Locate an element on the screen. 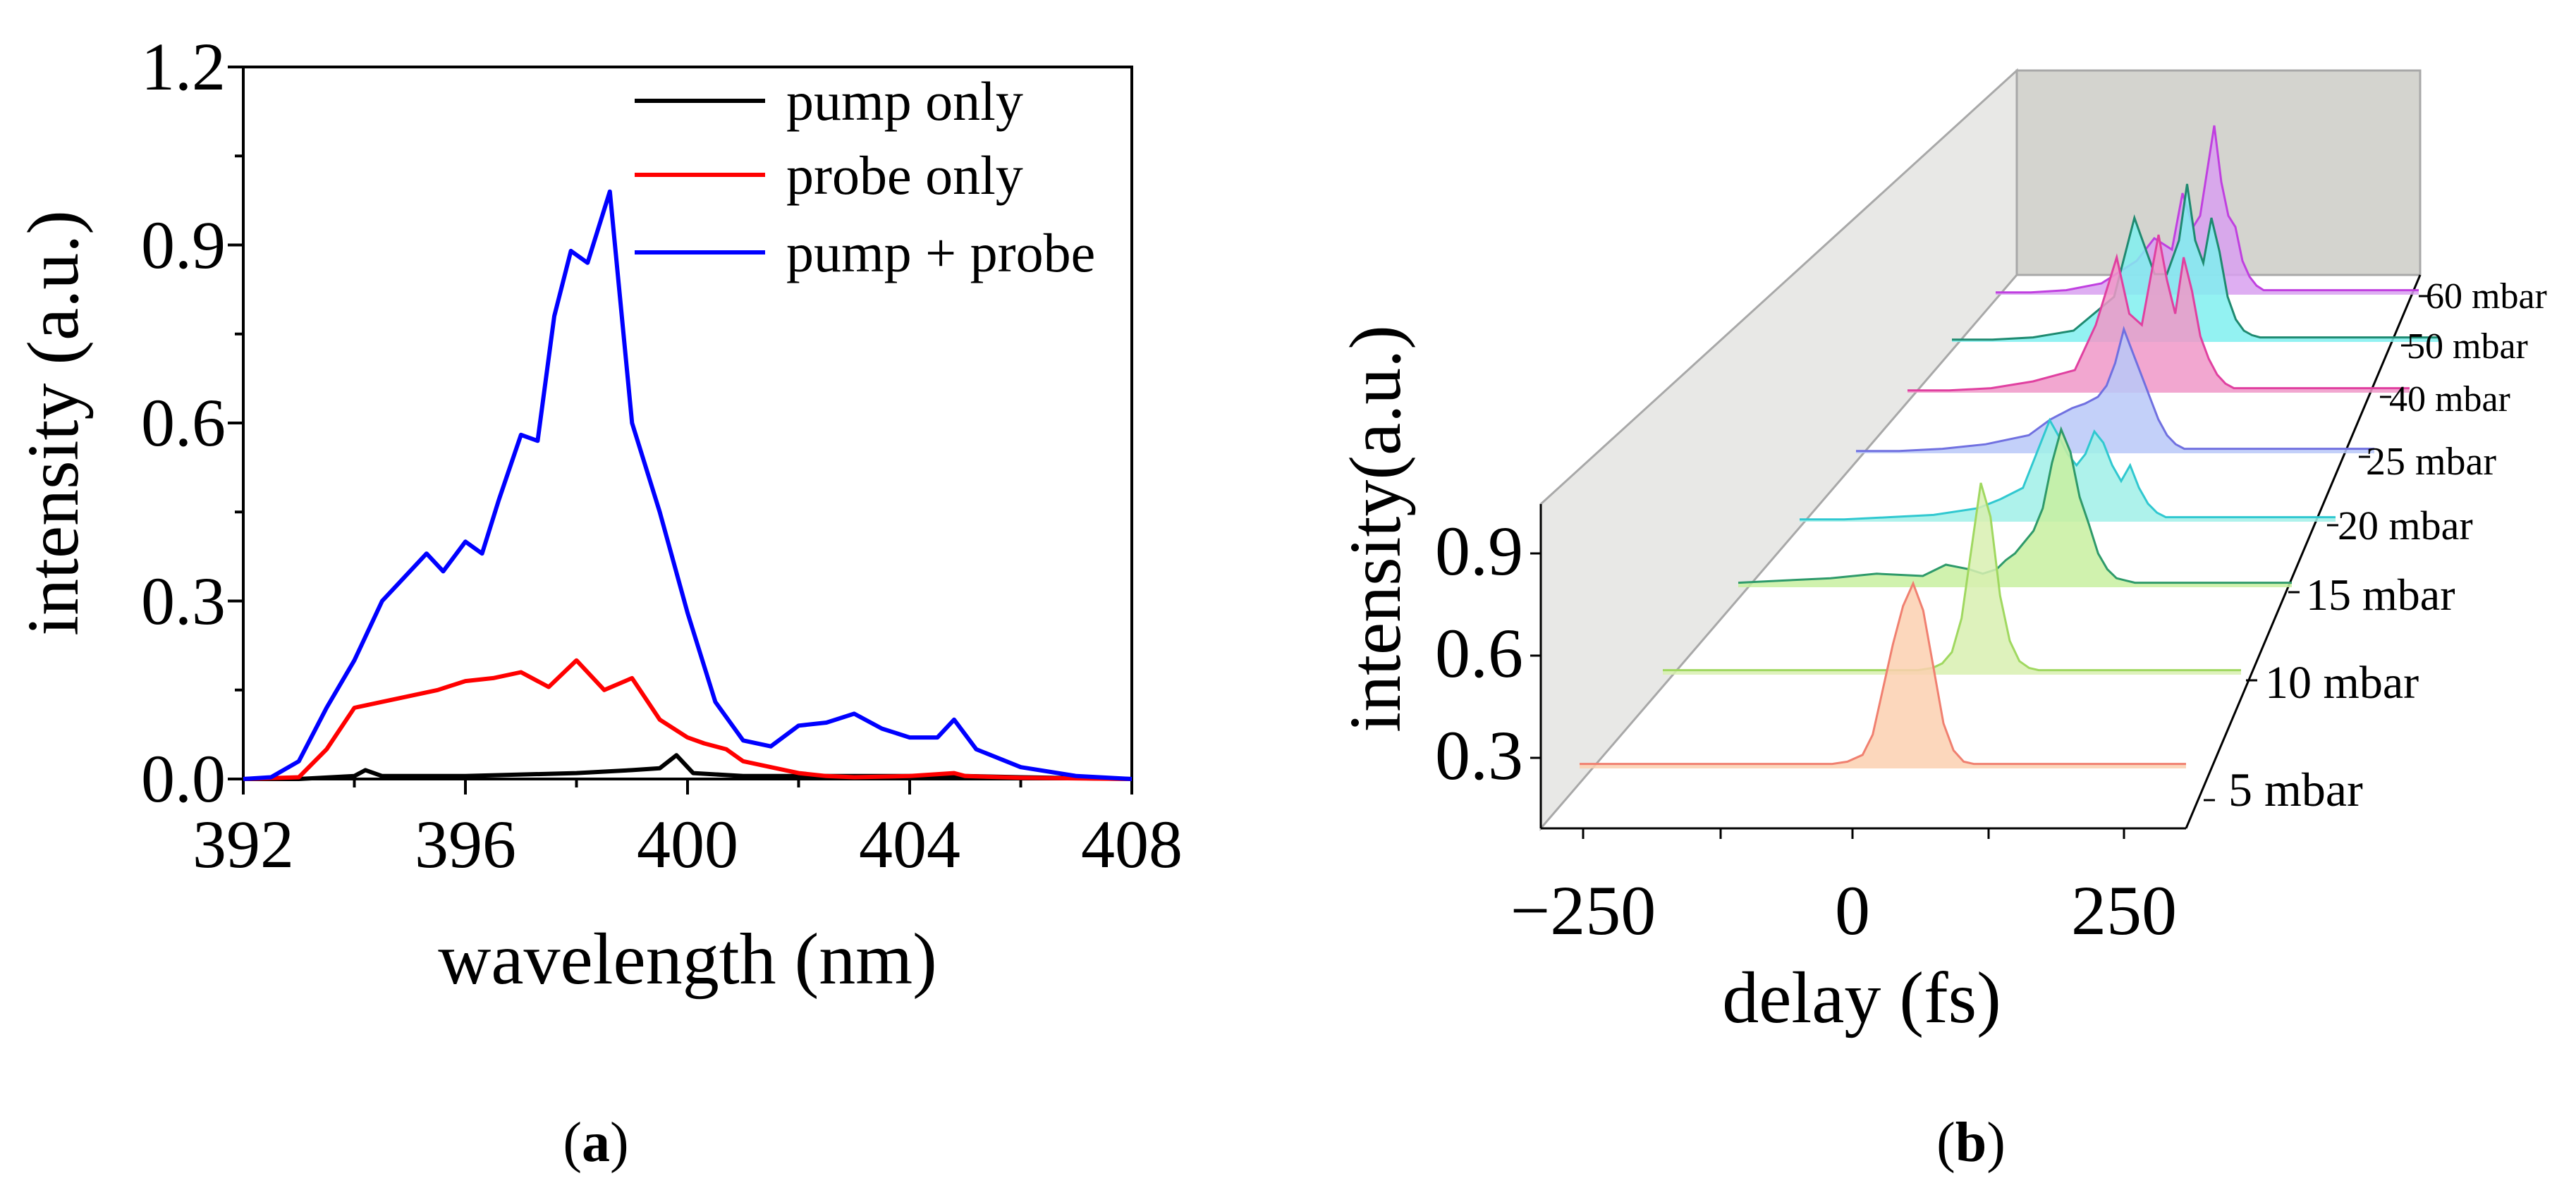 The image size is (2576, 1190). b-series-5-mbar: 5 mbar is located at coordinates (1972, 698).